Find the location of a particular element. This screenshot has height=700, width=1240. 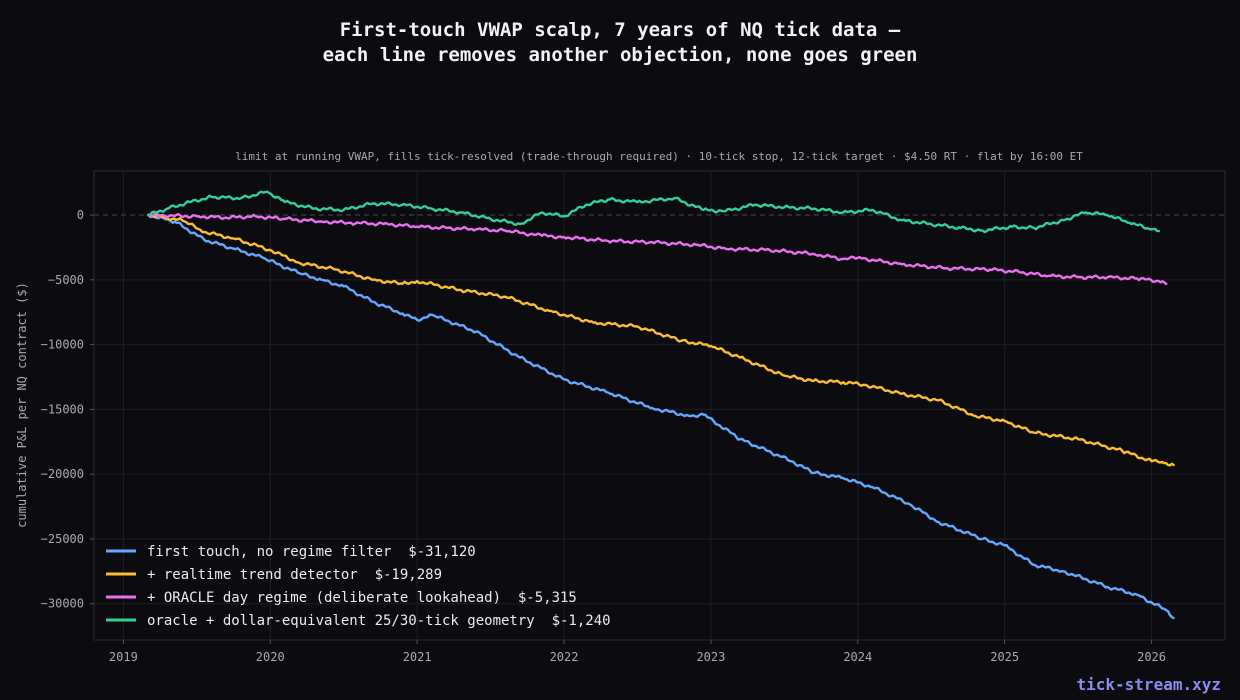

x-tick-label: 2025 is located at coordinates (1004, 657).